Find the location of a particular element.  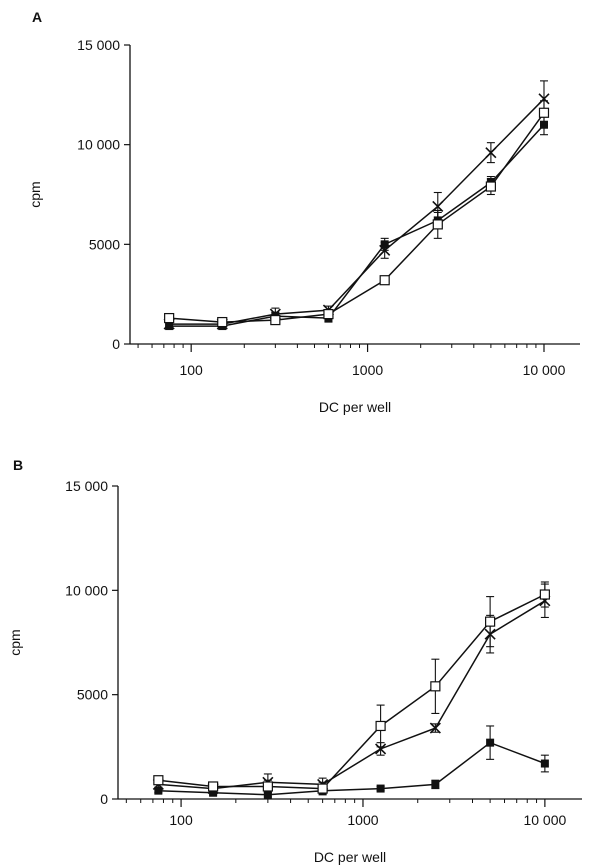

panel-label: A is located at coordinates (37, 17).